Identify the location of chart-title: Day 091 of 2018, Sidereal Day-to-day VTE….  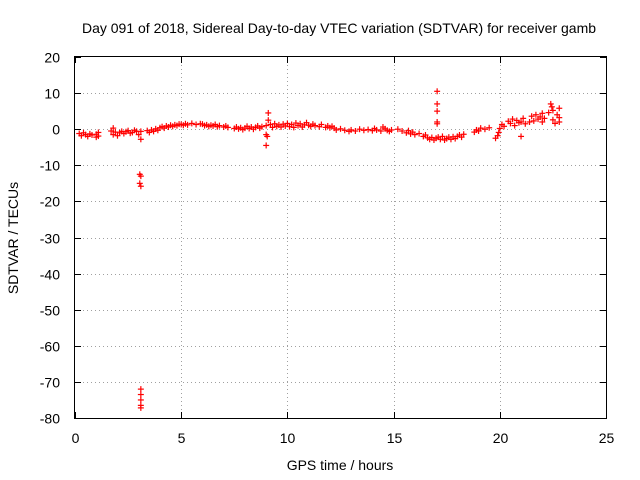
(339, 28).